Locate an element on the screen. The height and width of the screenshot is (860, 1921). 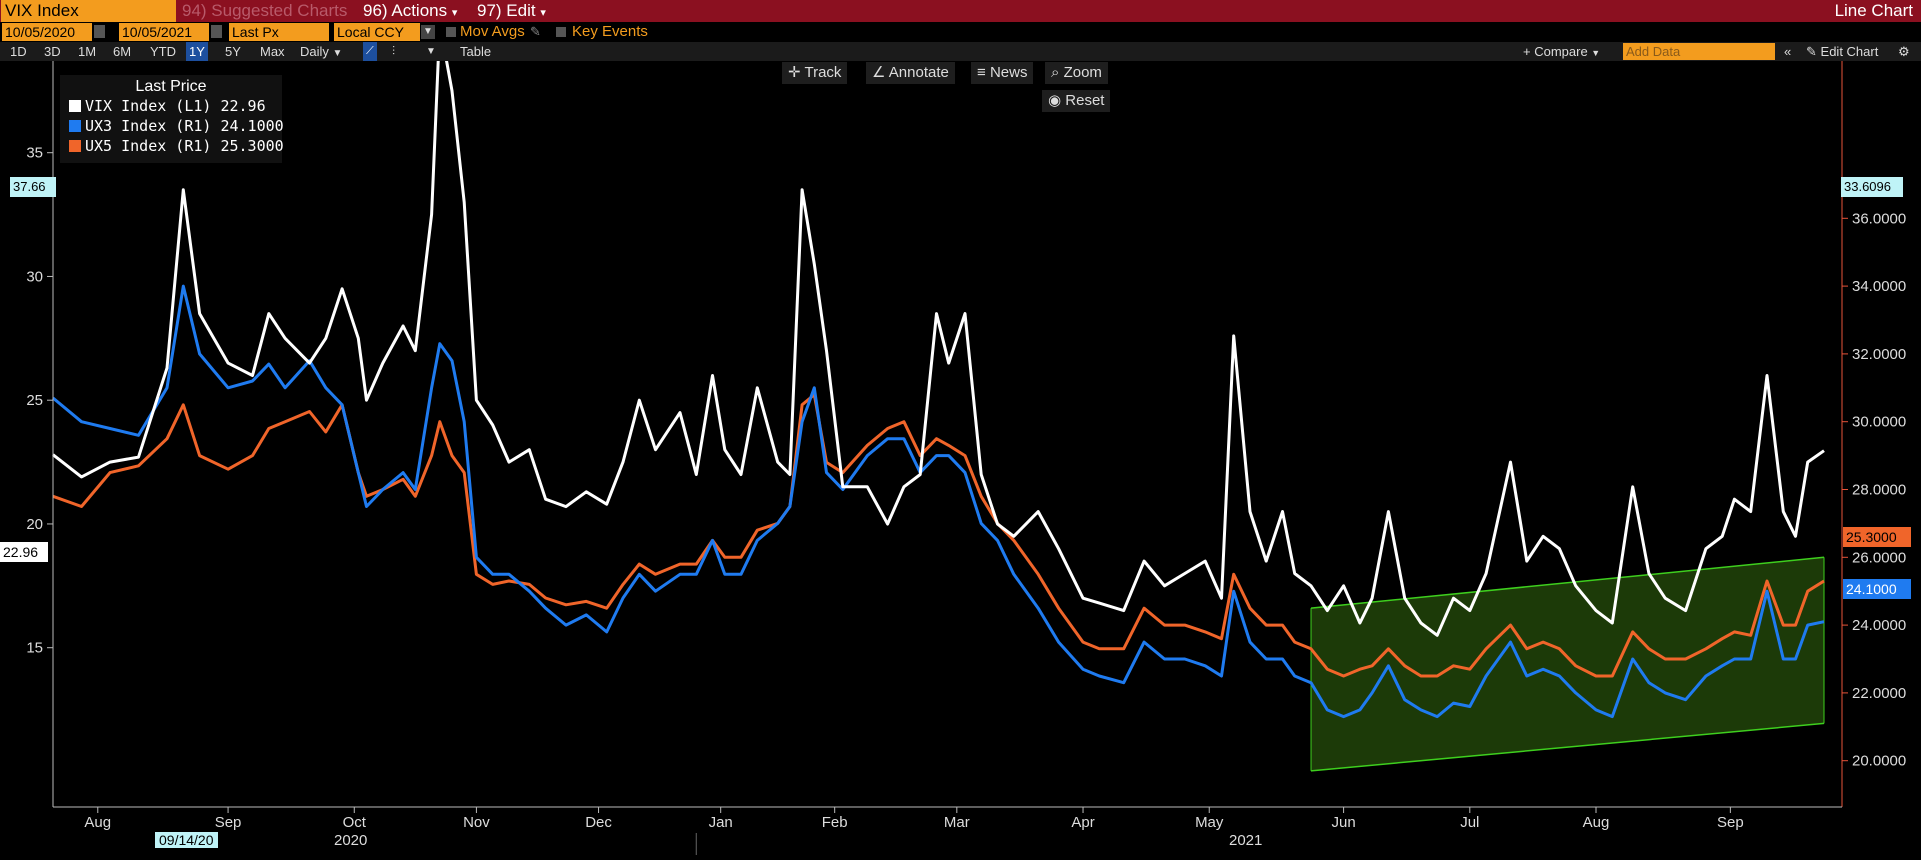
period-1m: 1M is located at coordinates (87, 51).